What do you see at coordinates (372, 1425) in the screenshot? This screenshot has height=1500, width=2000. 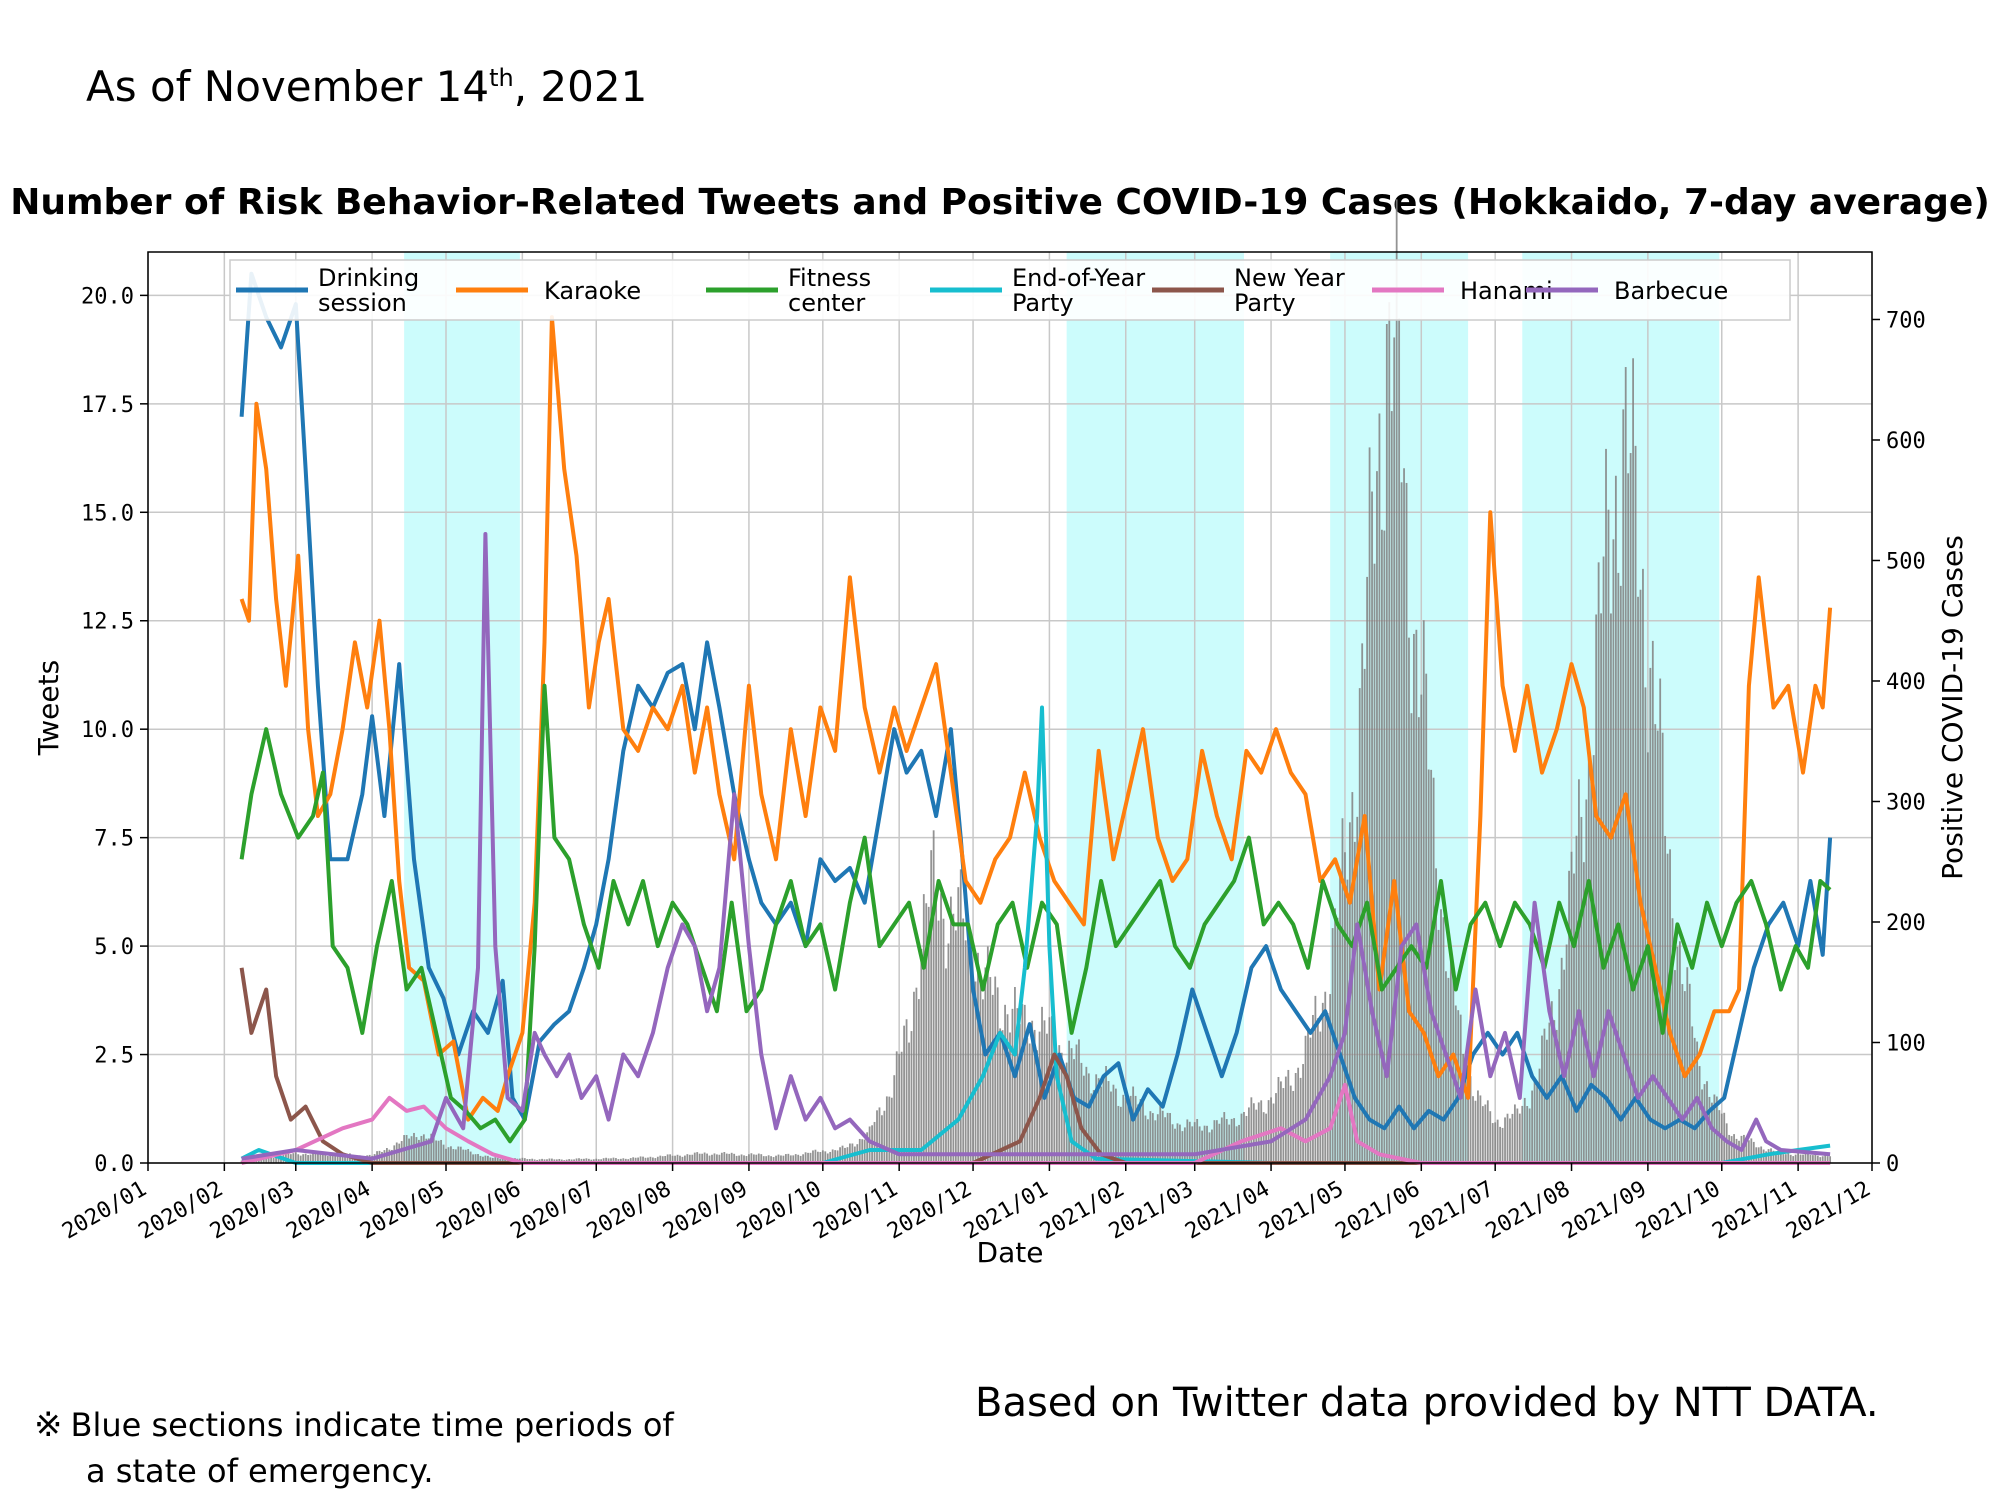 I see `note-line-1: Blue sections indicate time periods of` at bounding box center [372, 1425].